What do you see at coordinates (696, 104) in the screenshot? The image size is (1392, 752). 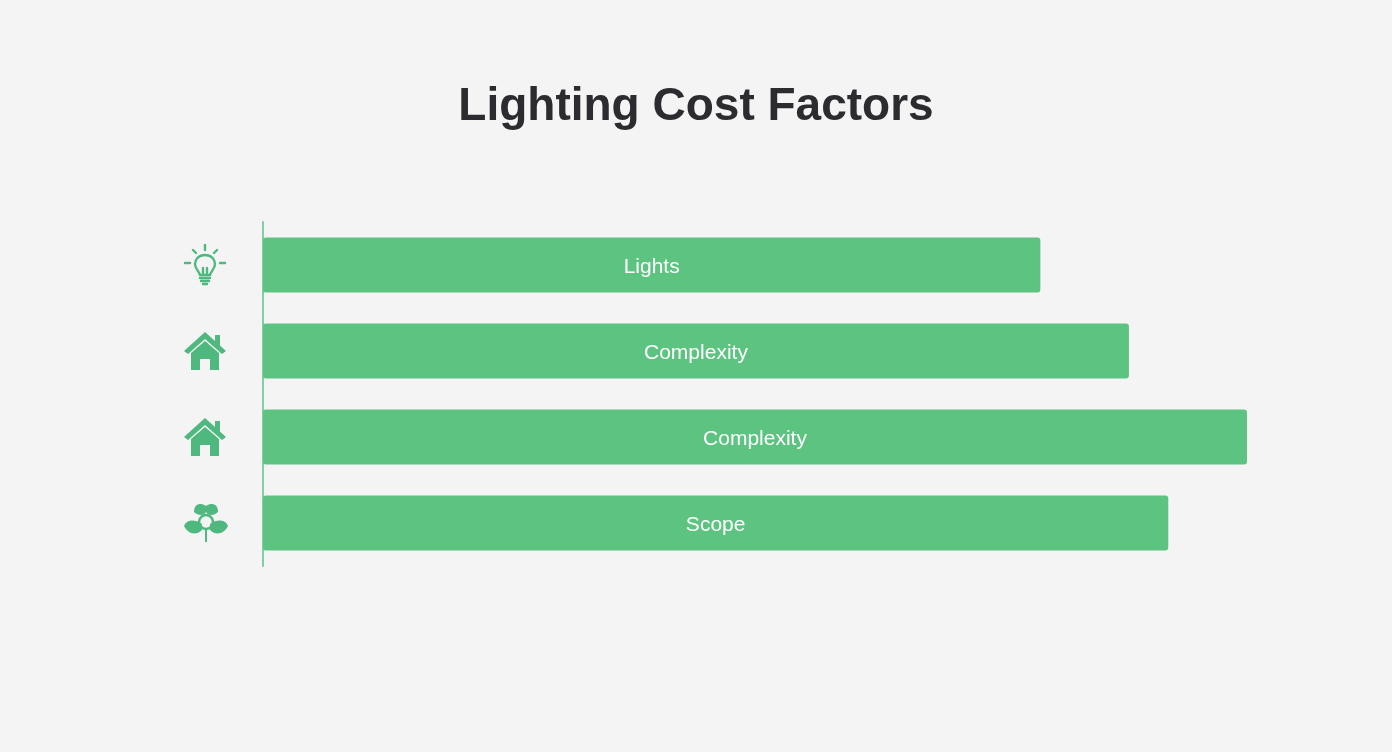 I see `chart-title: Lighting Cost Factors` at bounding box center [696, 104].